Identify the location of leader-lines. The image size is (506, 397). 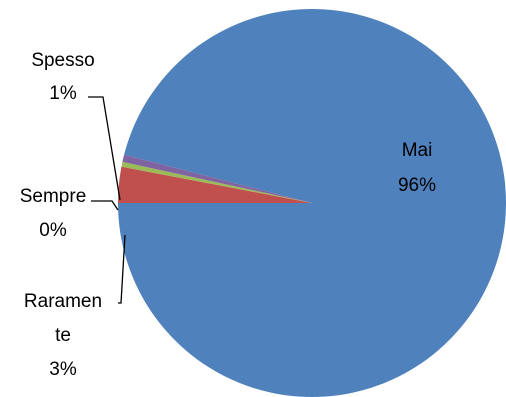
(107, 200).